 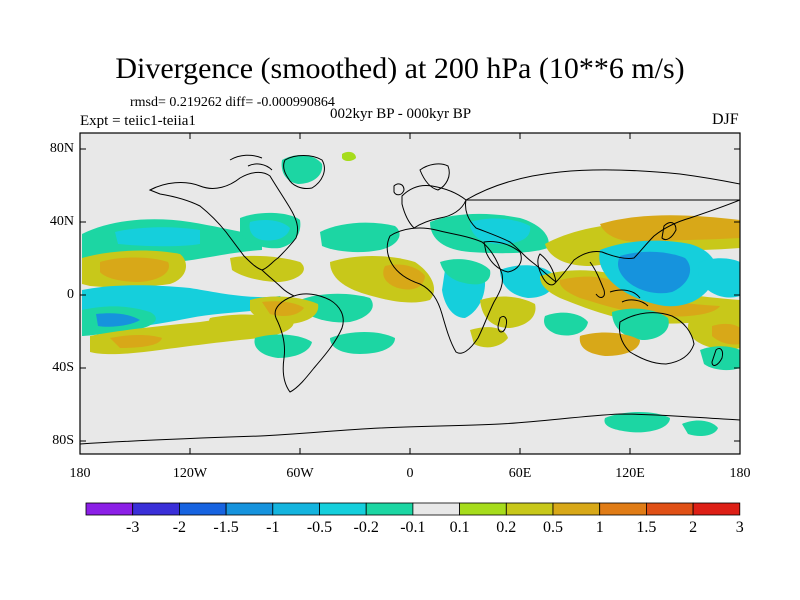 I want to click on field-cyan-satl-a, so click(x=336, y=308).